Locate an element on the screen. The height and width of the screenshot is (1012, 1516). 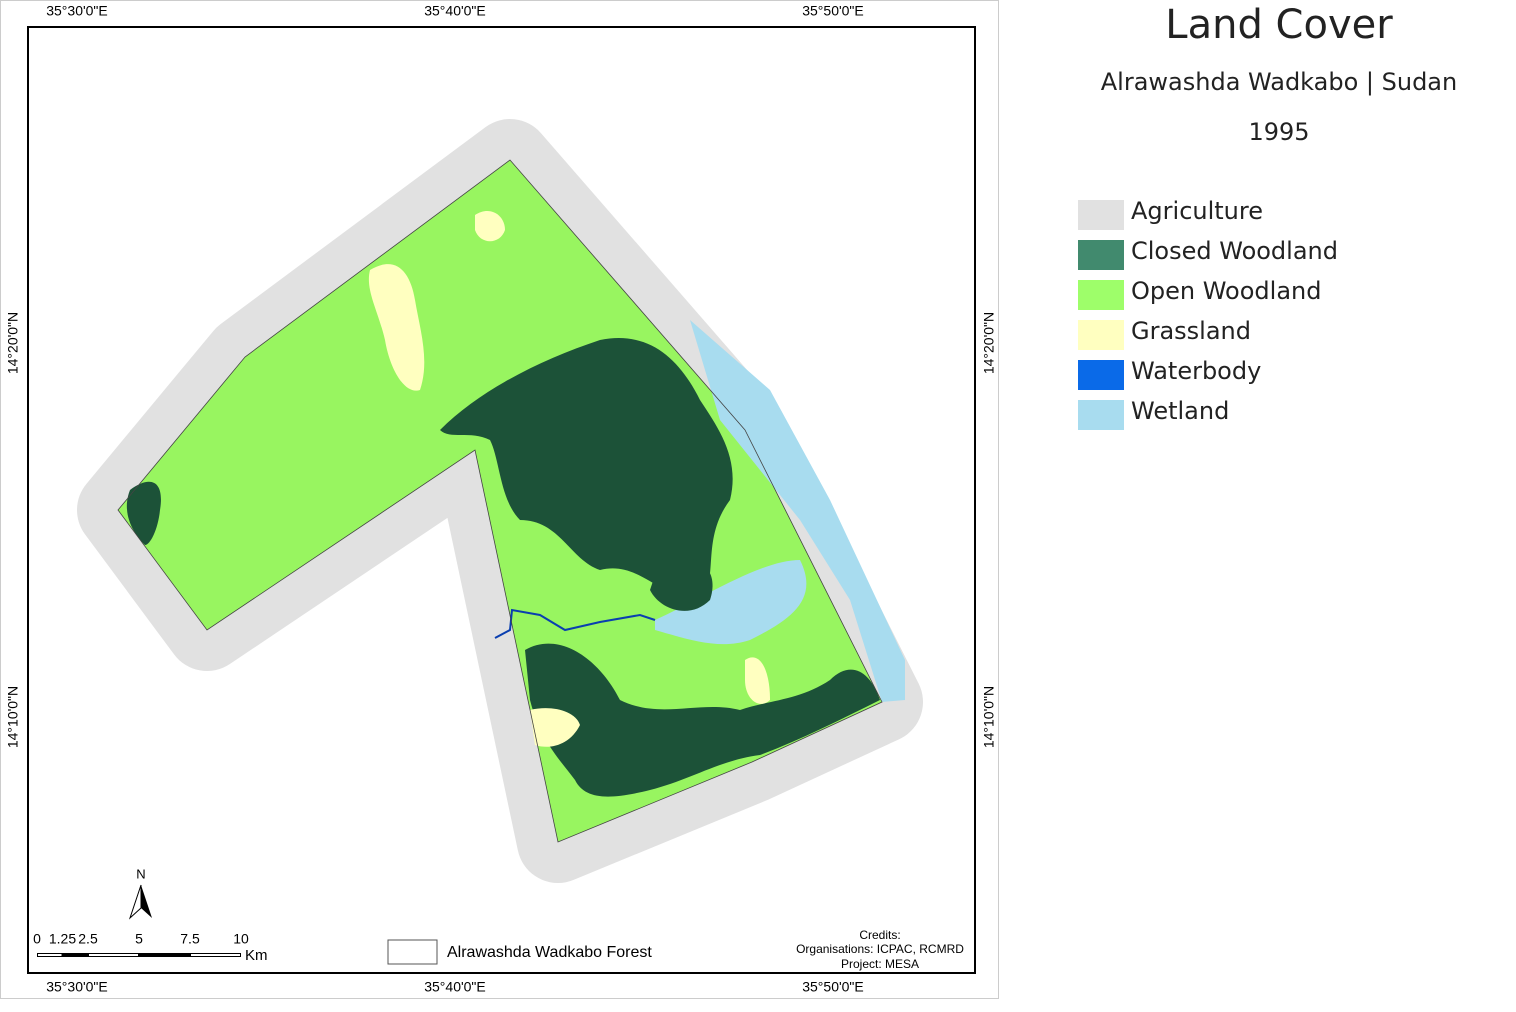
boundary-legend: Alrawashda Wadkabo Forest is located at coordinates (549, 952).